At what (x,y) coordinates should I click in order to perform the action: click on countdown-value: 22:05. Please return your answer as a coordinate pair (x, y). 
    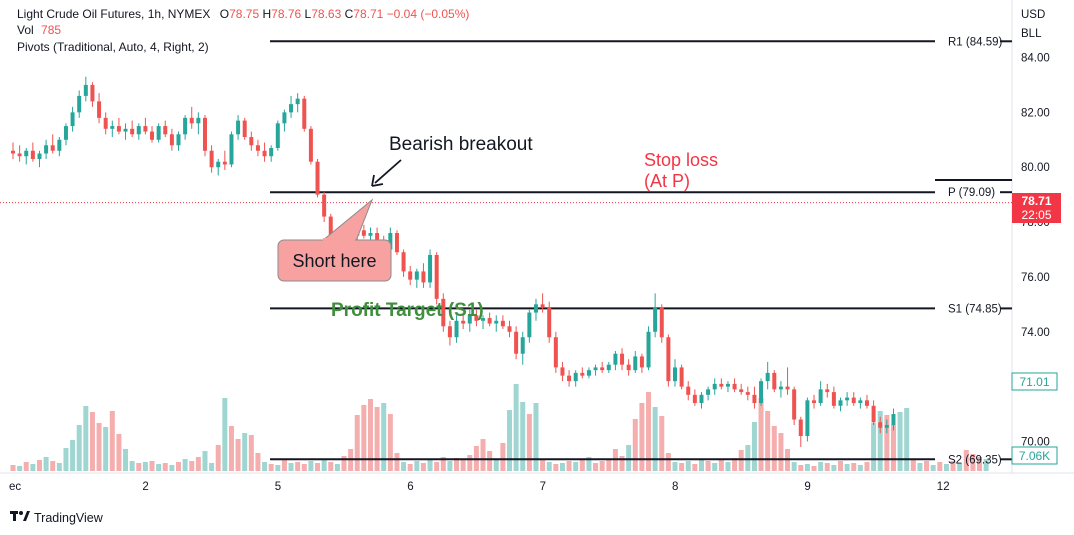
    Looking at the image, I should click on (1036, 215).